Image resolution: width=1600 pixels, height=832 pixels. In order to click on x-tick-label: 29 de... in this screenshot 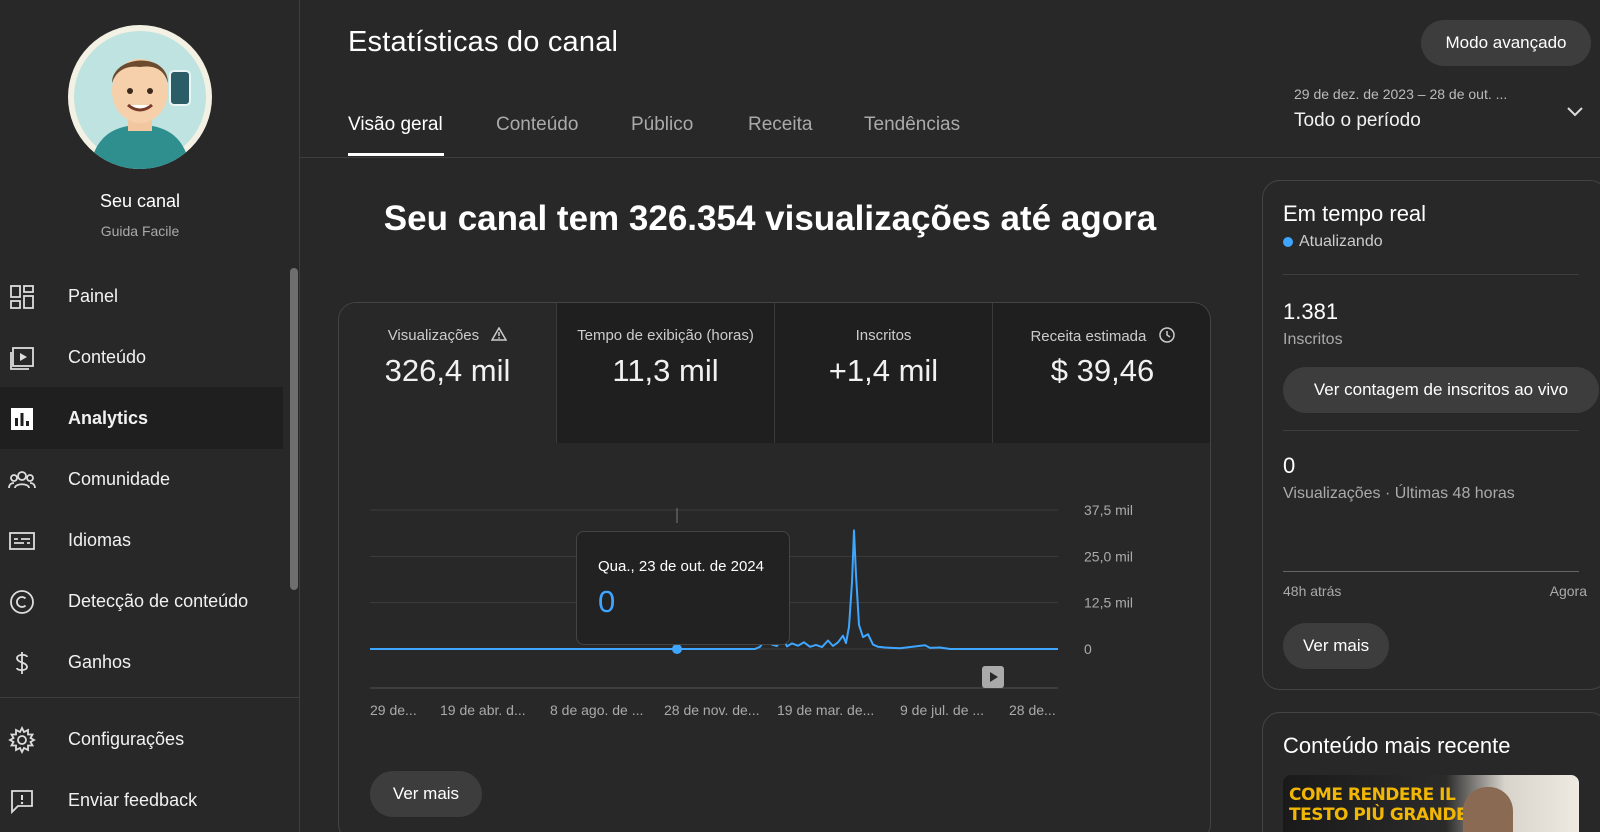, I will do `click(393, 710)`.